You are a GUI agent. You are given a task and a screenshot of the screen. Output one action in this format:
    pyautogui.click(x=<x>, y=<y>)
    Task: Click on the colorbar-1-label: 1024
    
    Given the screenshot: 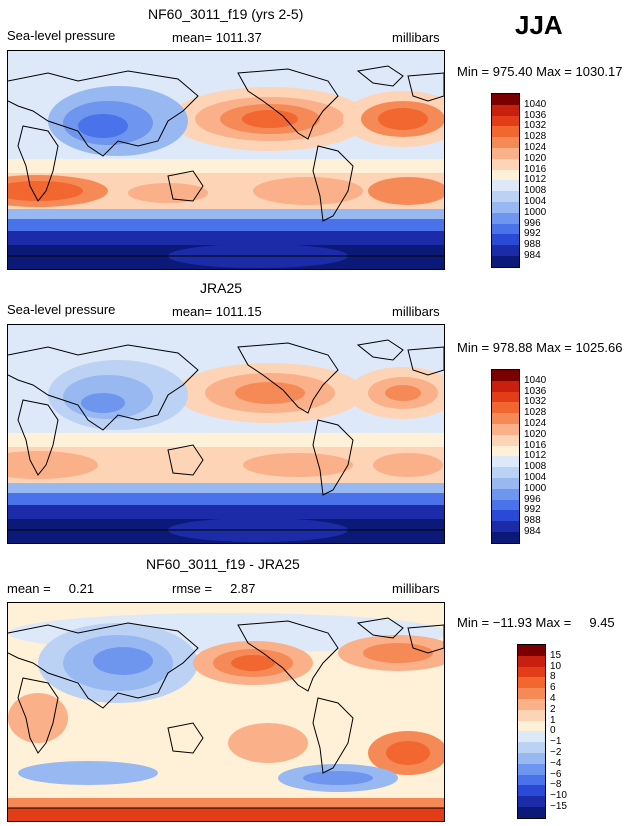 What is the action you would take?
    pyautogui.click(x=535, y=147)
    